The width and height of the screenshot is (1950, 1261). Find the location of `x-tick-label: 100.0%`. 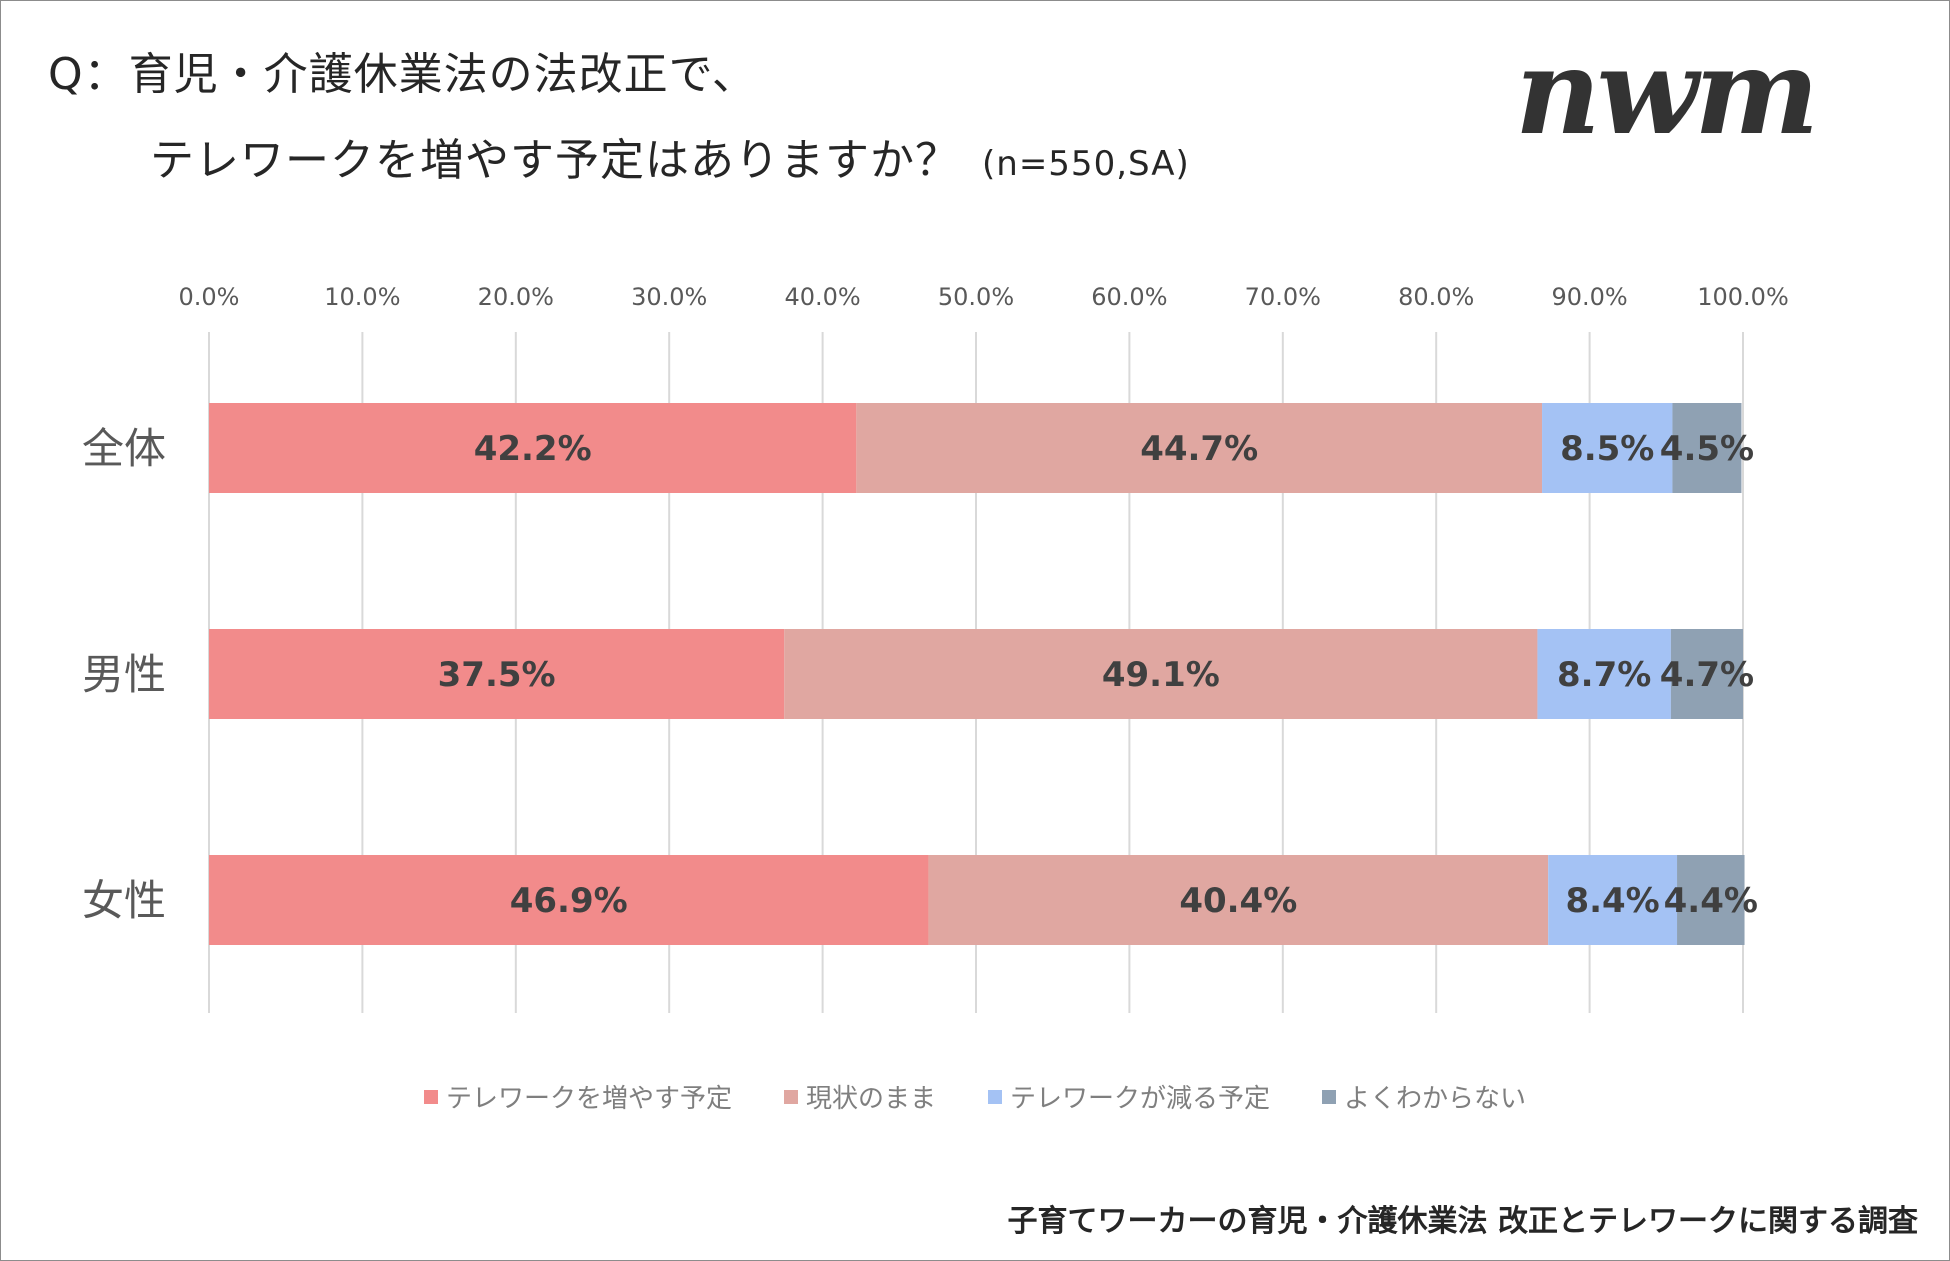

x-tick-label: 100.0% is located at coordinates (1743, 297).